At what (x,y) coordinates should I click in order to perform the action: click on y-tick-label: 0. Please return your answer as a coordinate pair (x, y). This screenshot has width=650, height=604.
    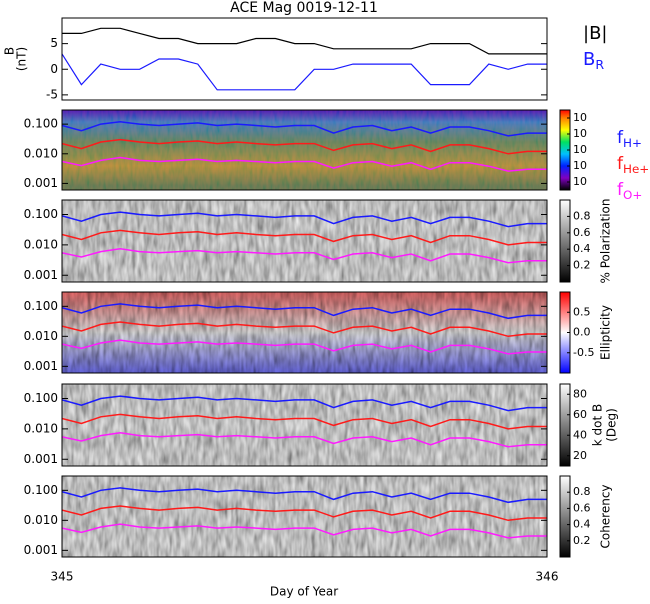
    Looking at the image, I should click on (54, 69).